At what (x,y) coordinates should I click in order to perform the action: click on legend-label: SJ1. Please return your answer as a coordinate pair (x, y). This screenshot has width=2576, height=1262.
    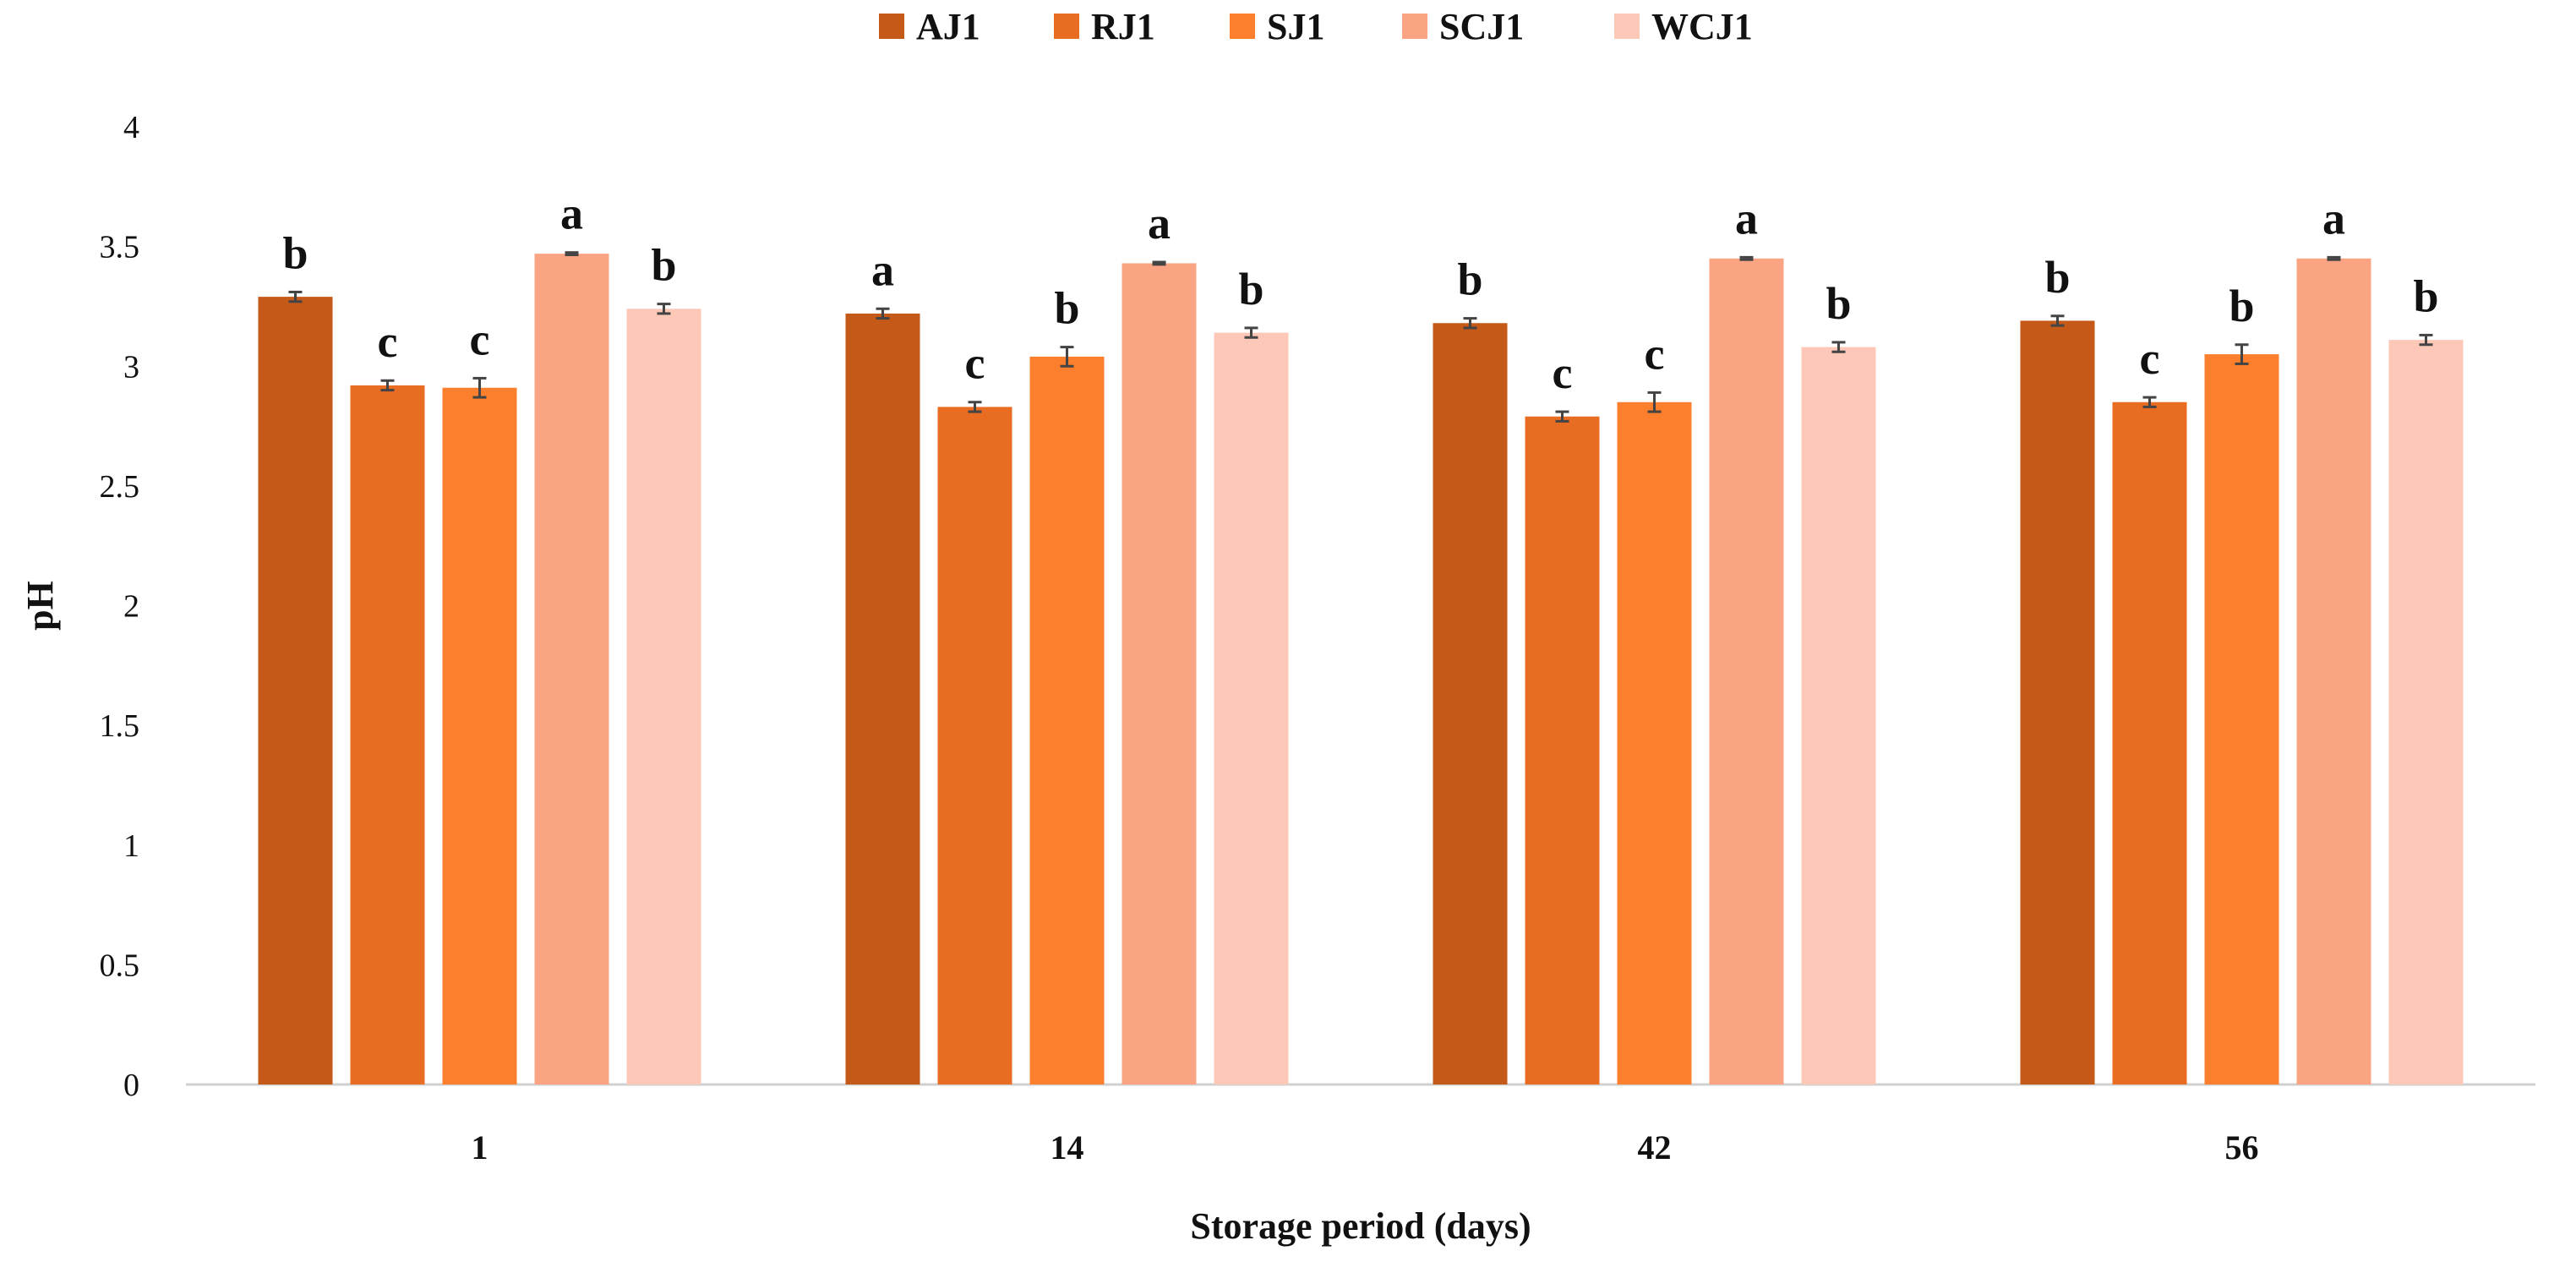
    Looking at the image, I should click on (1295, 26).